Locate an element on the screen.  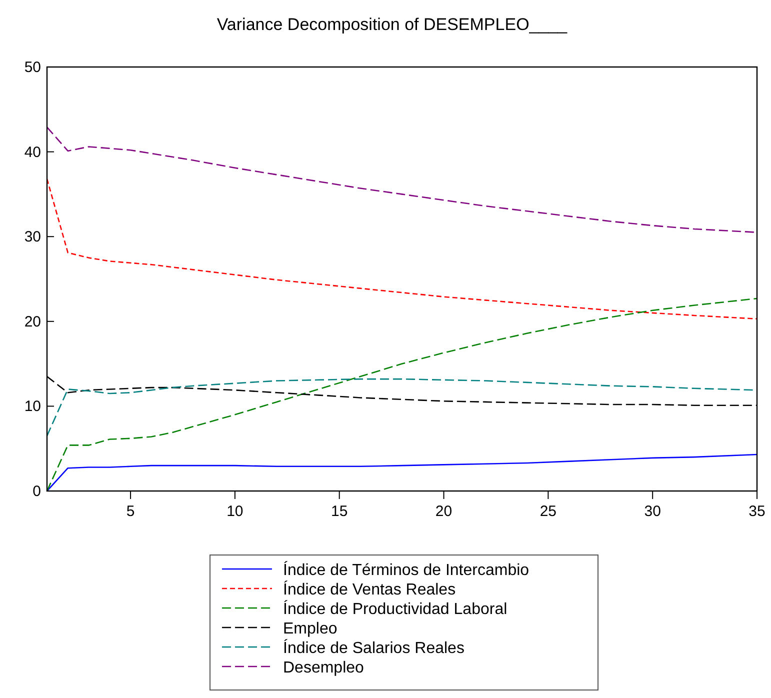
legend-label: Índice de Términos de Intercambio is located at coordinates (406, 570).